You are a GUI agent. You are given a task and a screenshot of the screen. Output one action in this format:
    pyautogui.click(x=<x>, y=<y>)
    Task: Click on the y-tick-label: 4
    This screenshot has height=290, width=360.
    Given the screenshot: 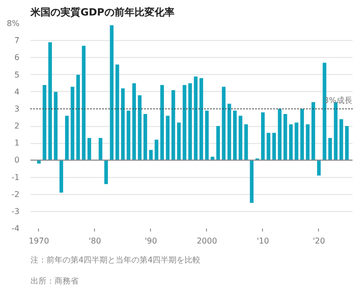 What is the action you would take?
    pyautogui.click(x=17, y=91)
    